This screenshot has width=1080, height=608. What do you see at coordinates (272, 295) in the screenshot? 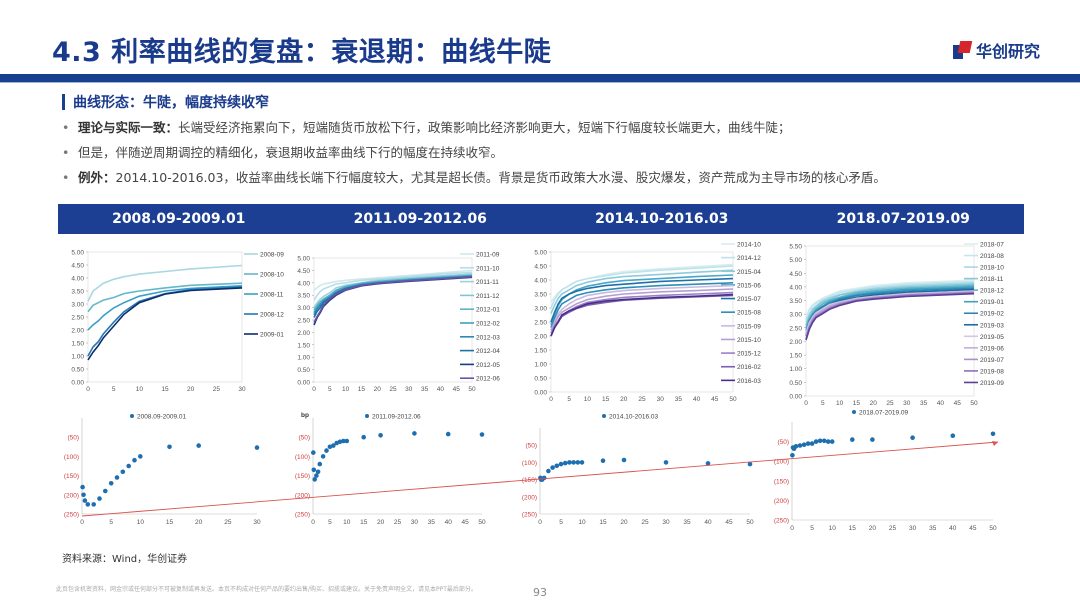
I see `legend-label: 2008-11` at bounding box center [272, 295].